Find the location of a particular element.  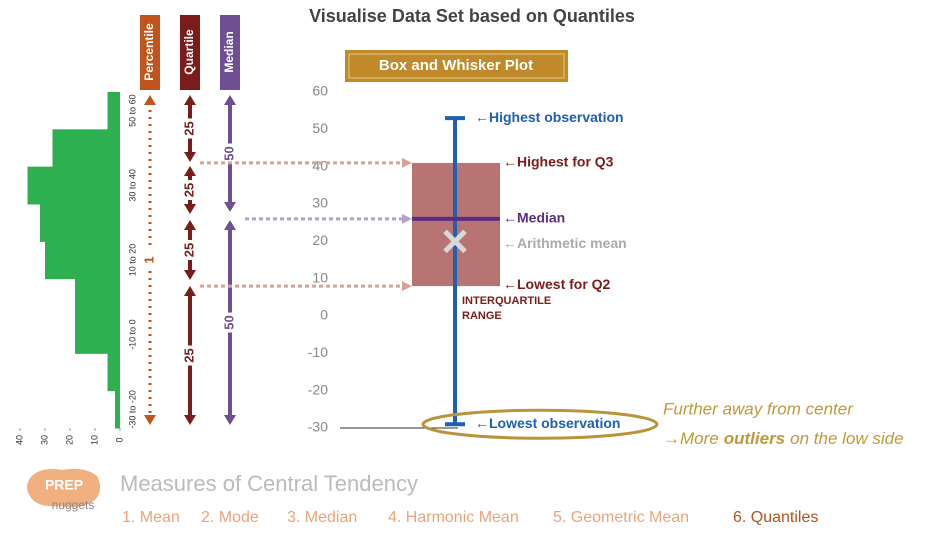

scale-header: Median is located at coordinates (229, 51).